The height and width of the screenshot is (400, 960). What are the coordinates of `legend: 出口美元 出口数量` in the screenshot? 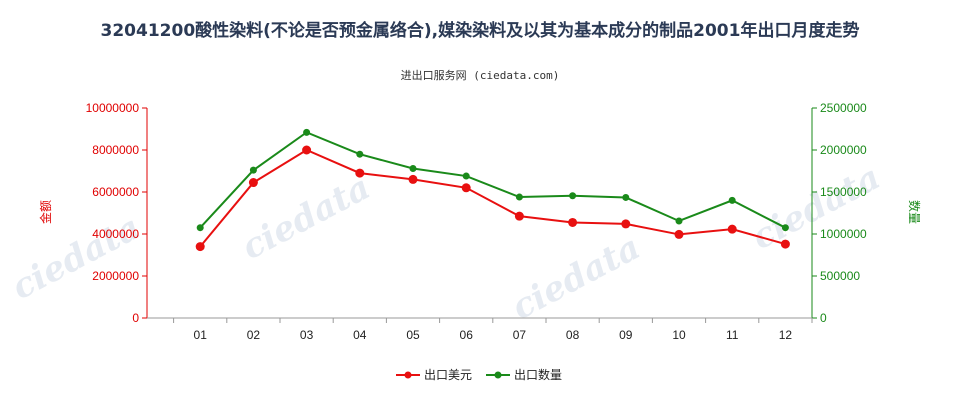 It's located at (479, 374).